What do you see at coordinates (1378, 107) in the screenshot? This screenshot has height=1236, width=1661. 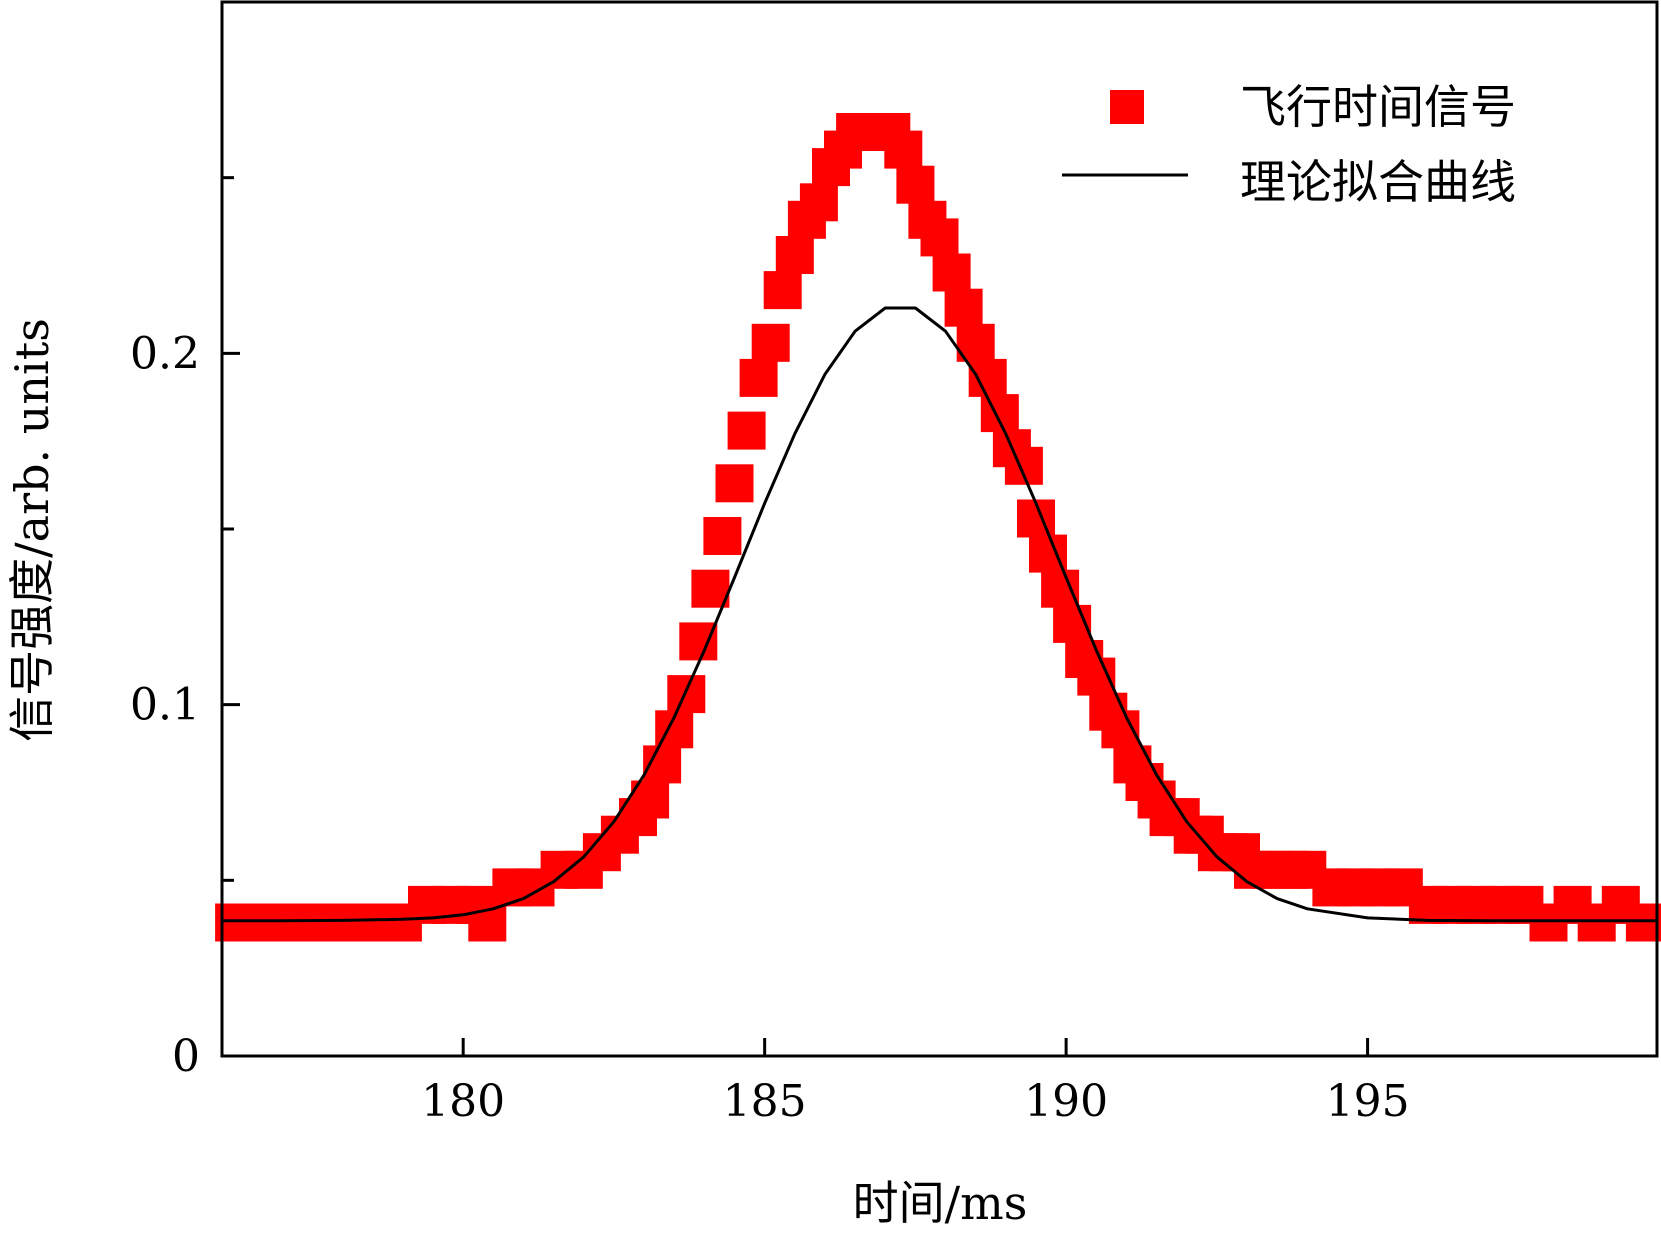 I see `legend-label-scatter: 飞行时间信号` at bounding box center [1378, 107].